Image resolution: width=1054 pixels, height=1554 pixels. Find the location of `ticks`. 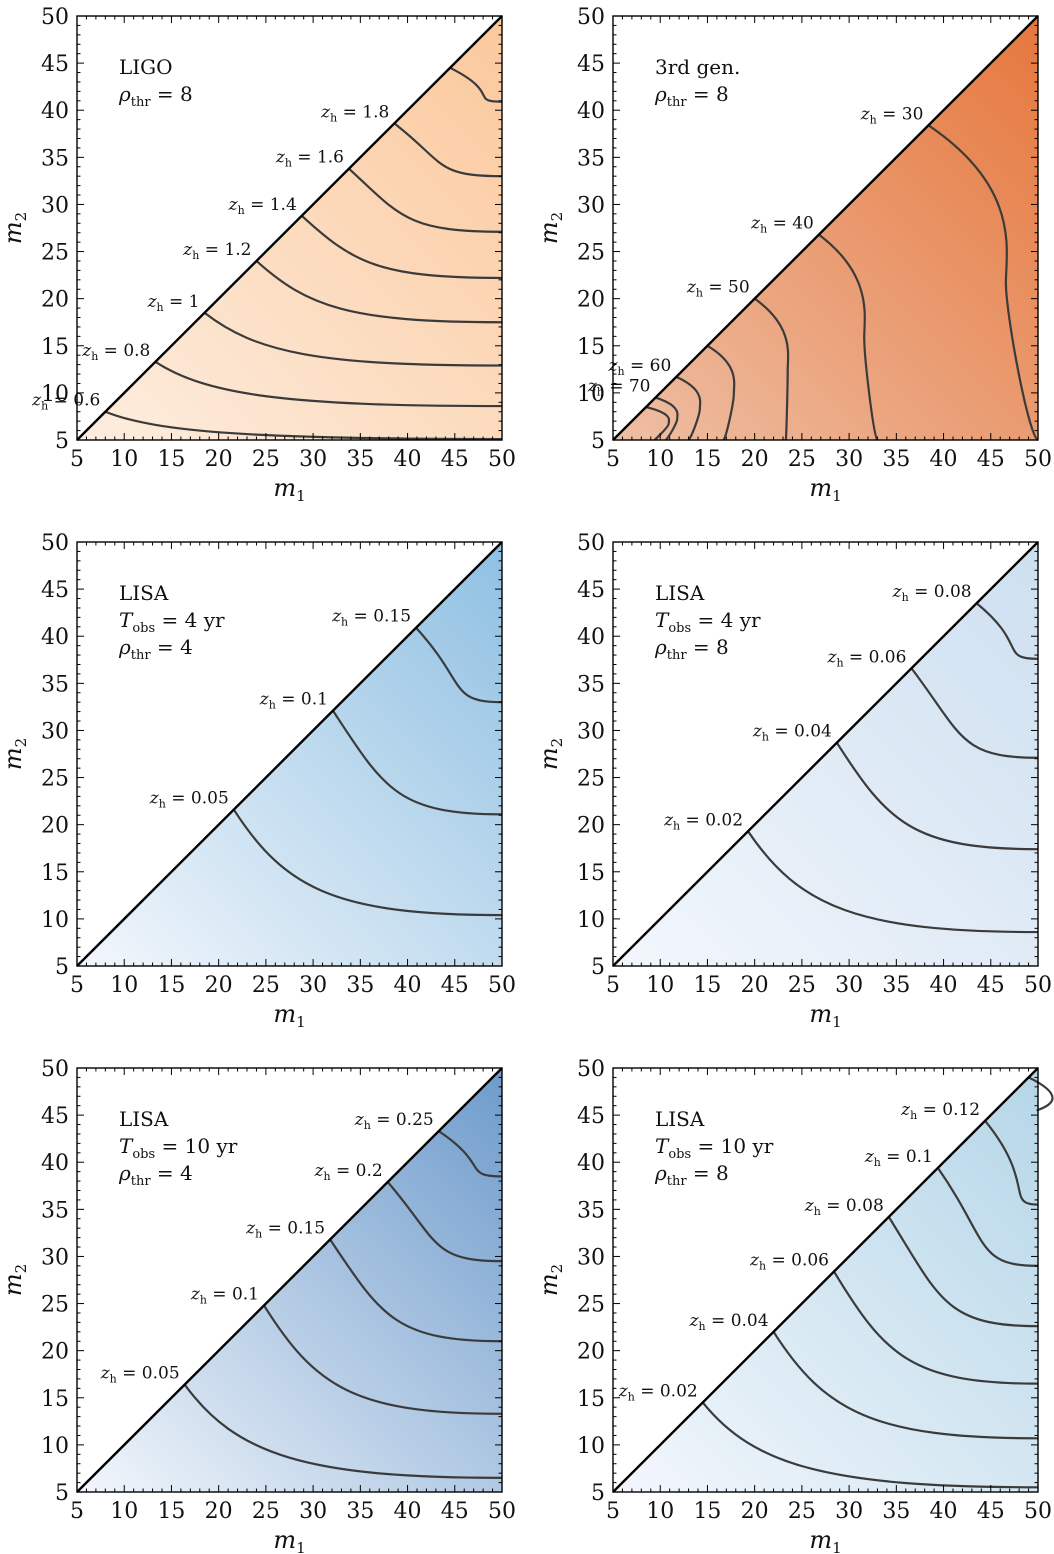

ticks is located at coordinates (289, 1280).